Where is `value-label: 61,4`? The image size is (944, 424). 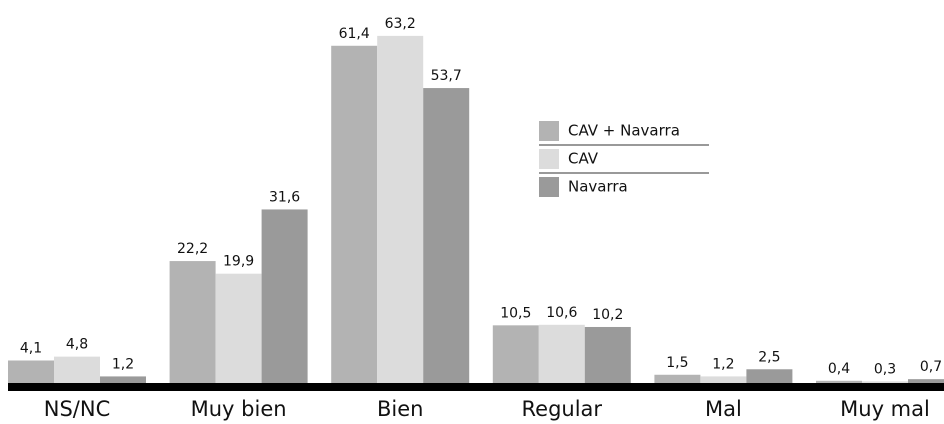 value-label: 61,4 is located at coordinates (354, 34).